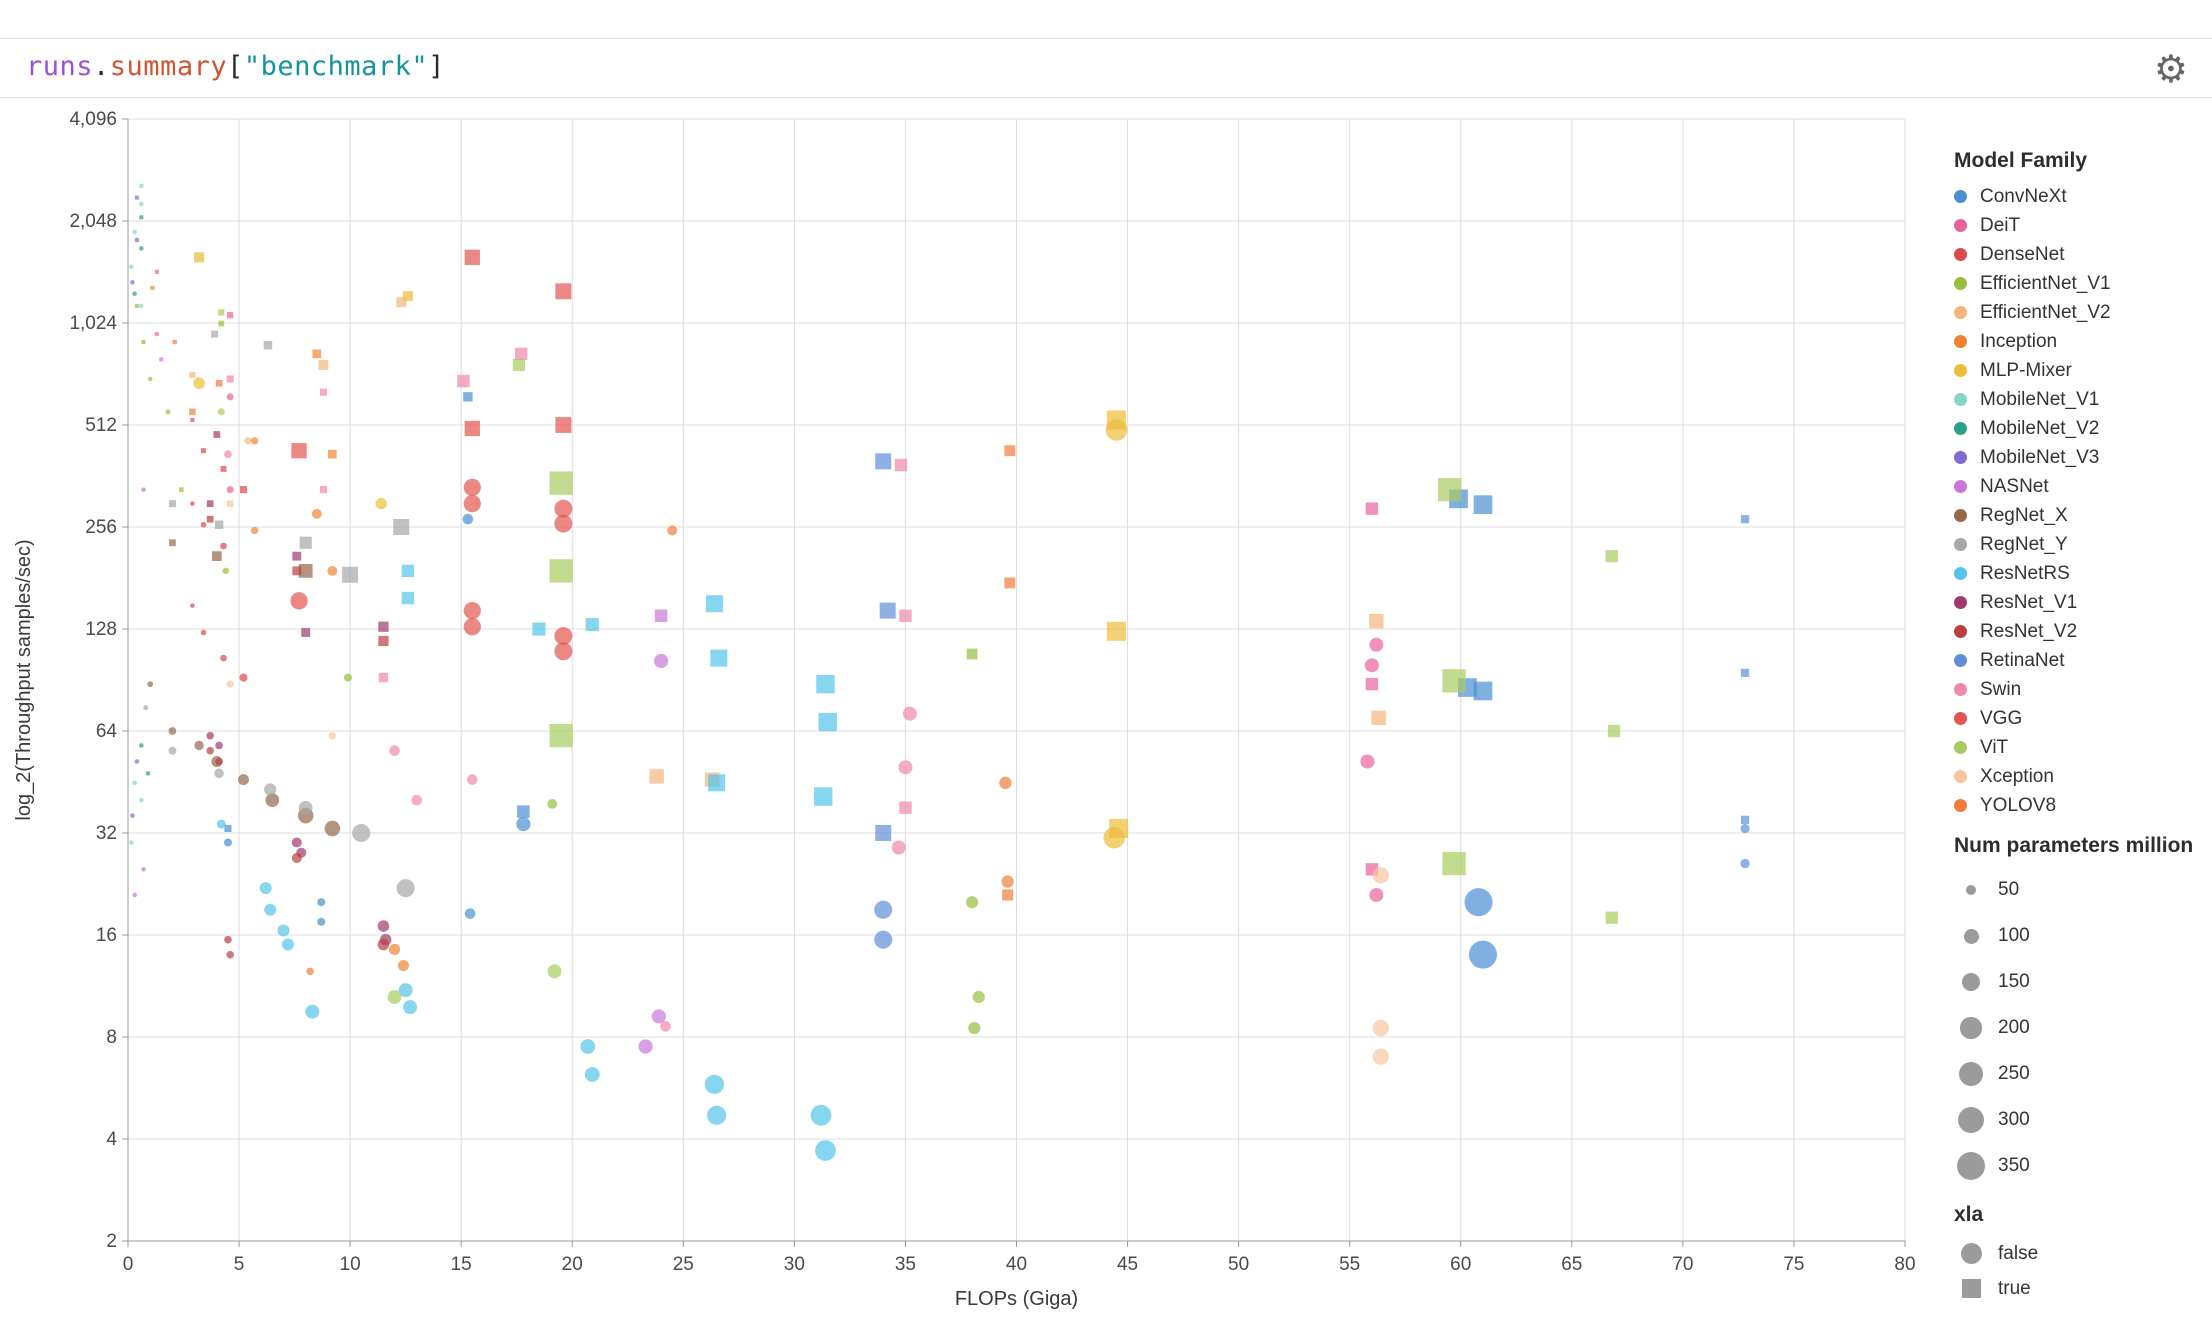 The image size is (2212, 1327). I want to click on size-legend-item: 200, so click(2080, 1028).